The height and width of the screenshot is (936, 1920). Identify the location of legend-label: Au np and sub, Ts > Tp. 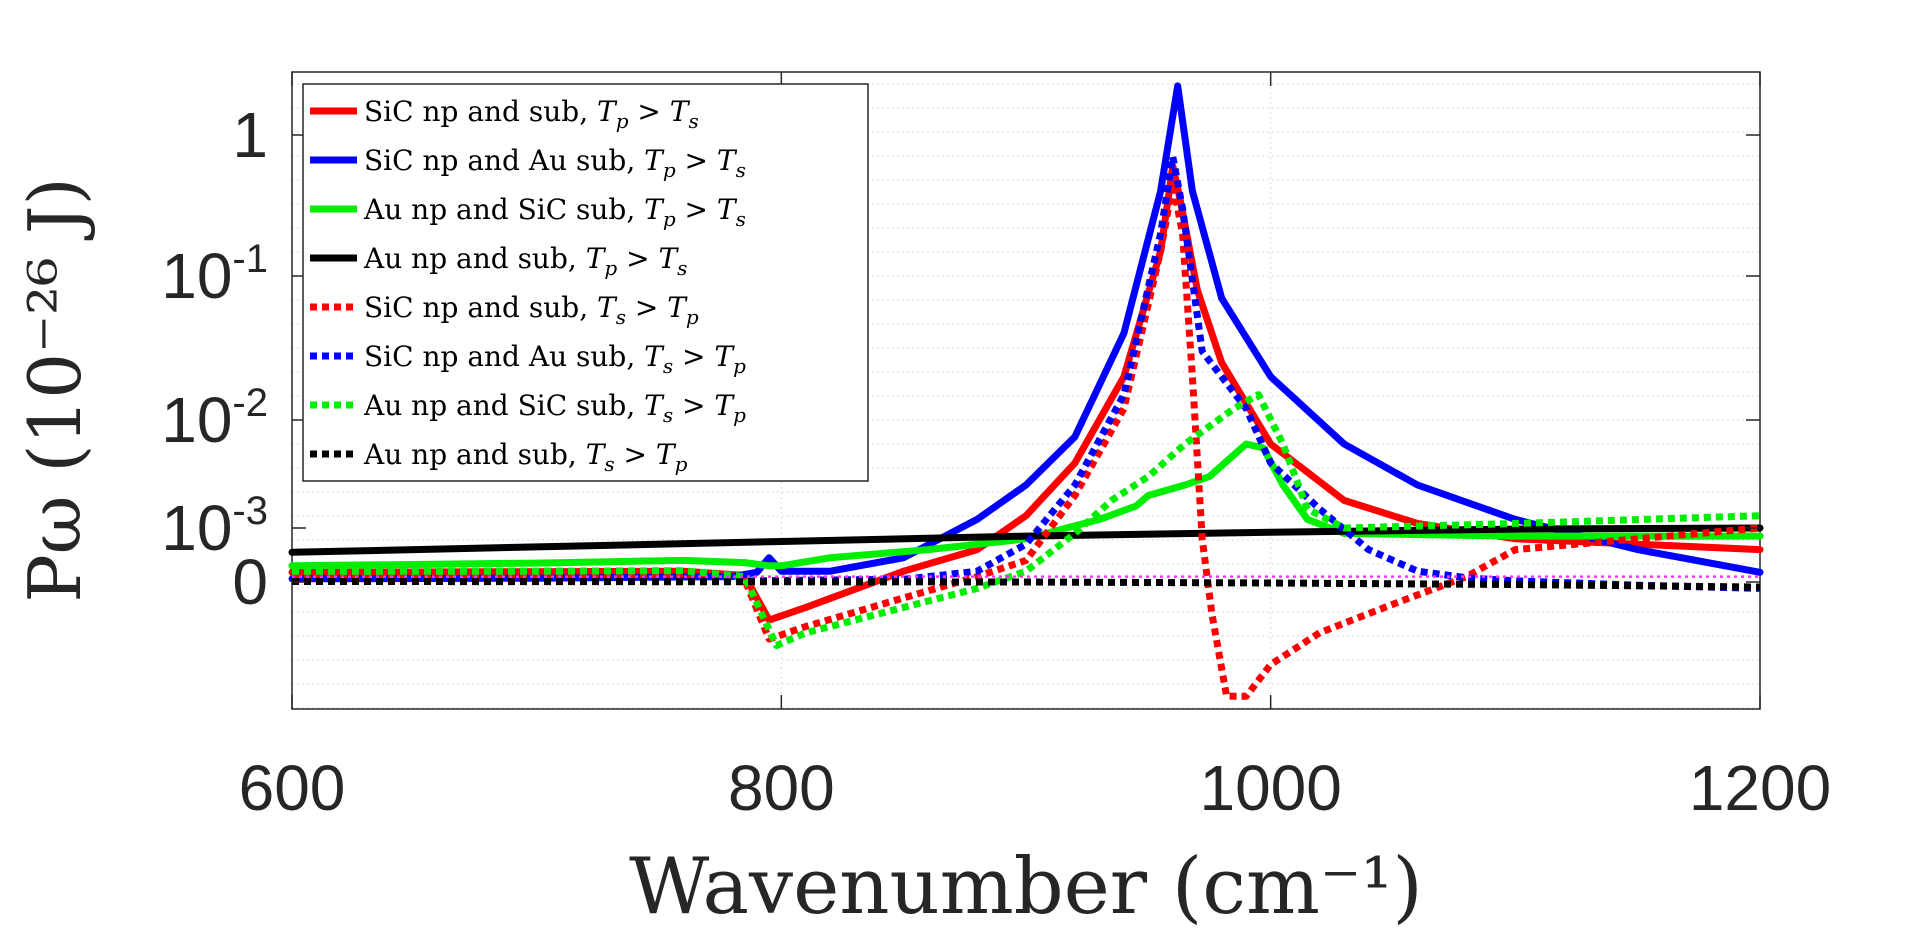
(525, 457).